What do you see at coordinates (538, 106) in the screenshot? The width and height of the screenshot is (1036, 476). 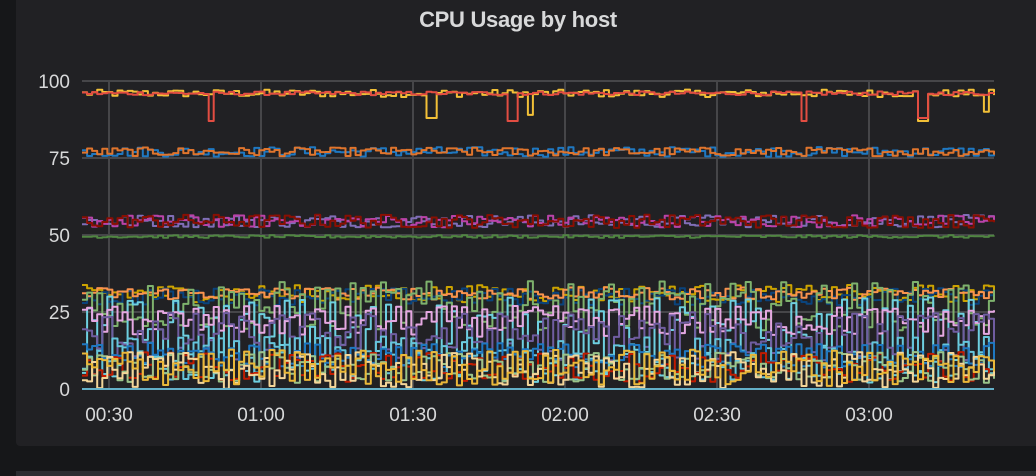 I see `series-line-host-red-high` at bounding box center [538, 106].